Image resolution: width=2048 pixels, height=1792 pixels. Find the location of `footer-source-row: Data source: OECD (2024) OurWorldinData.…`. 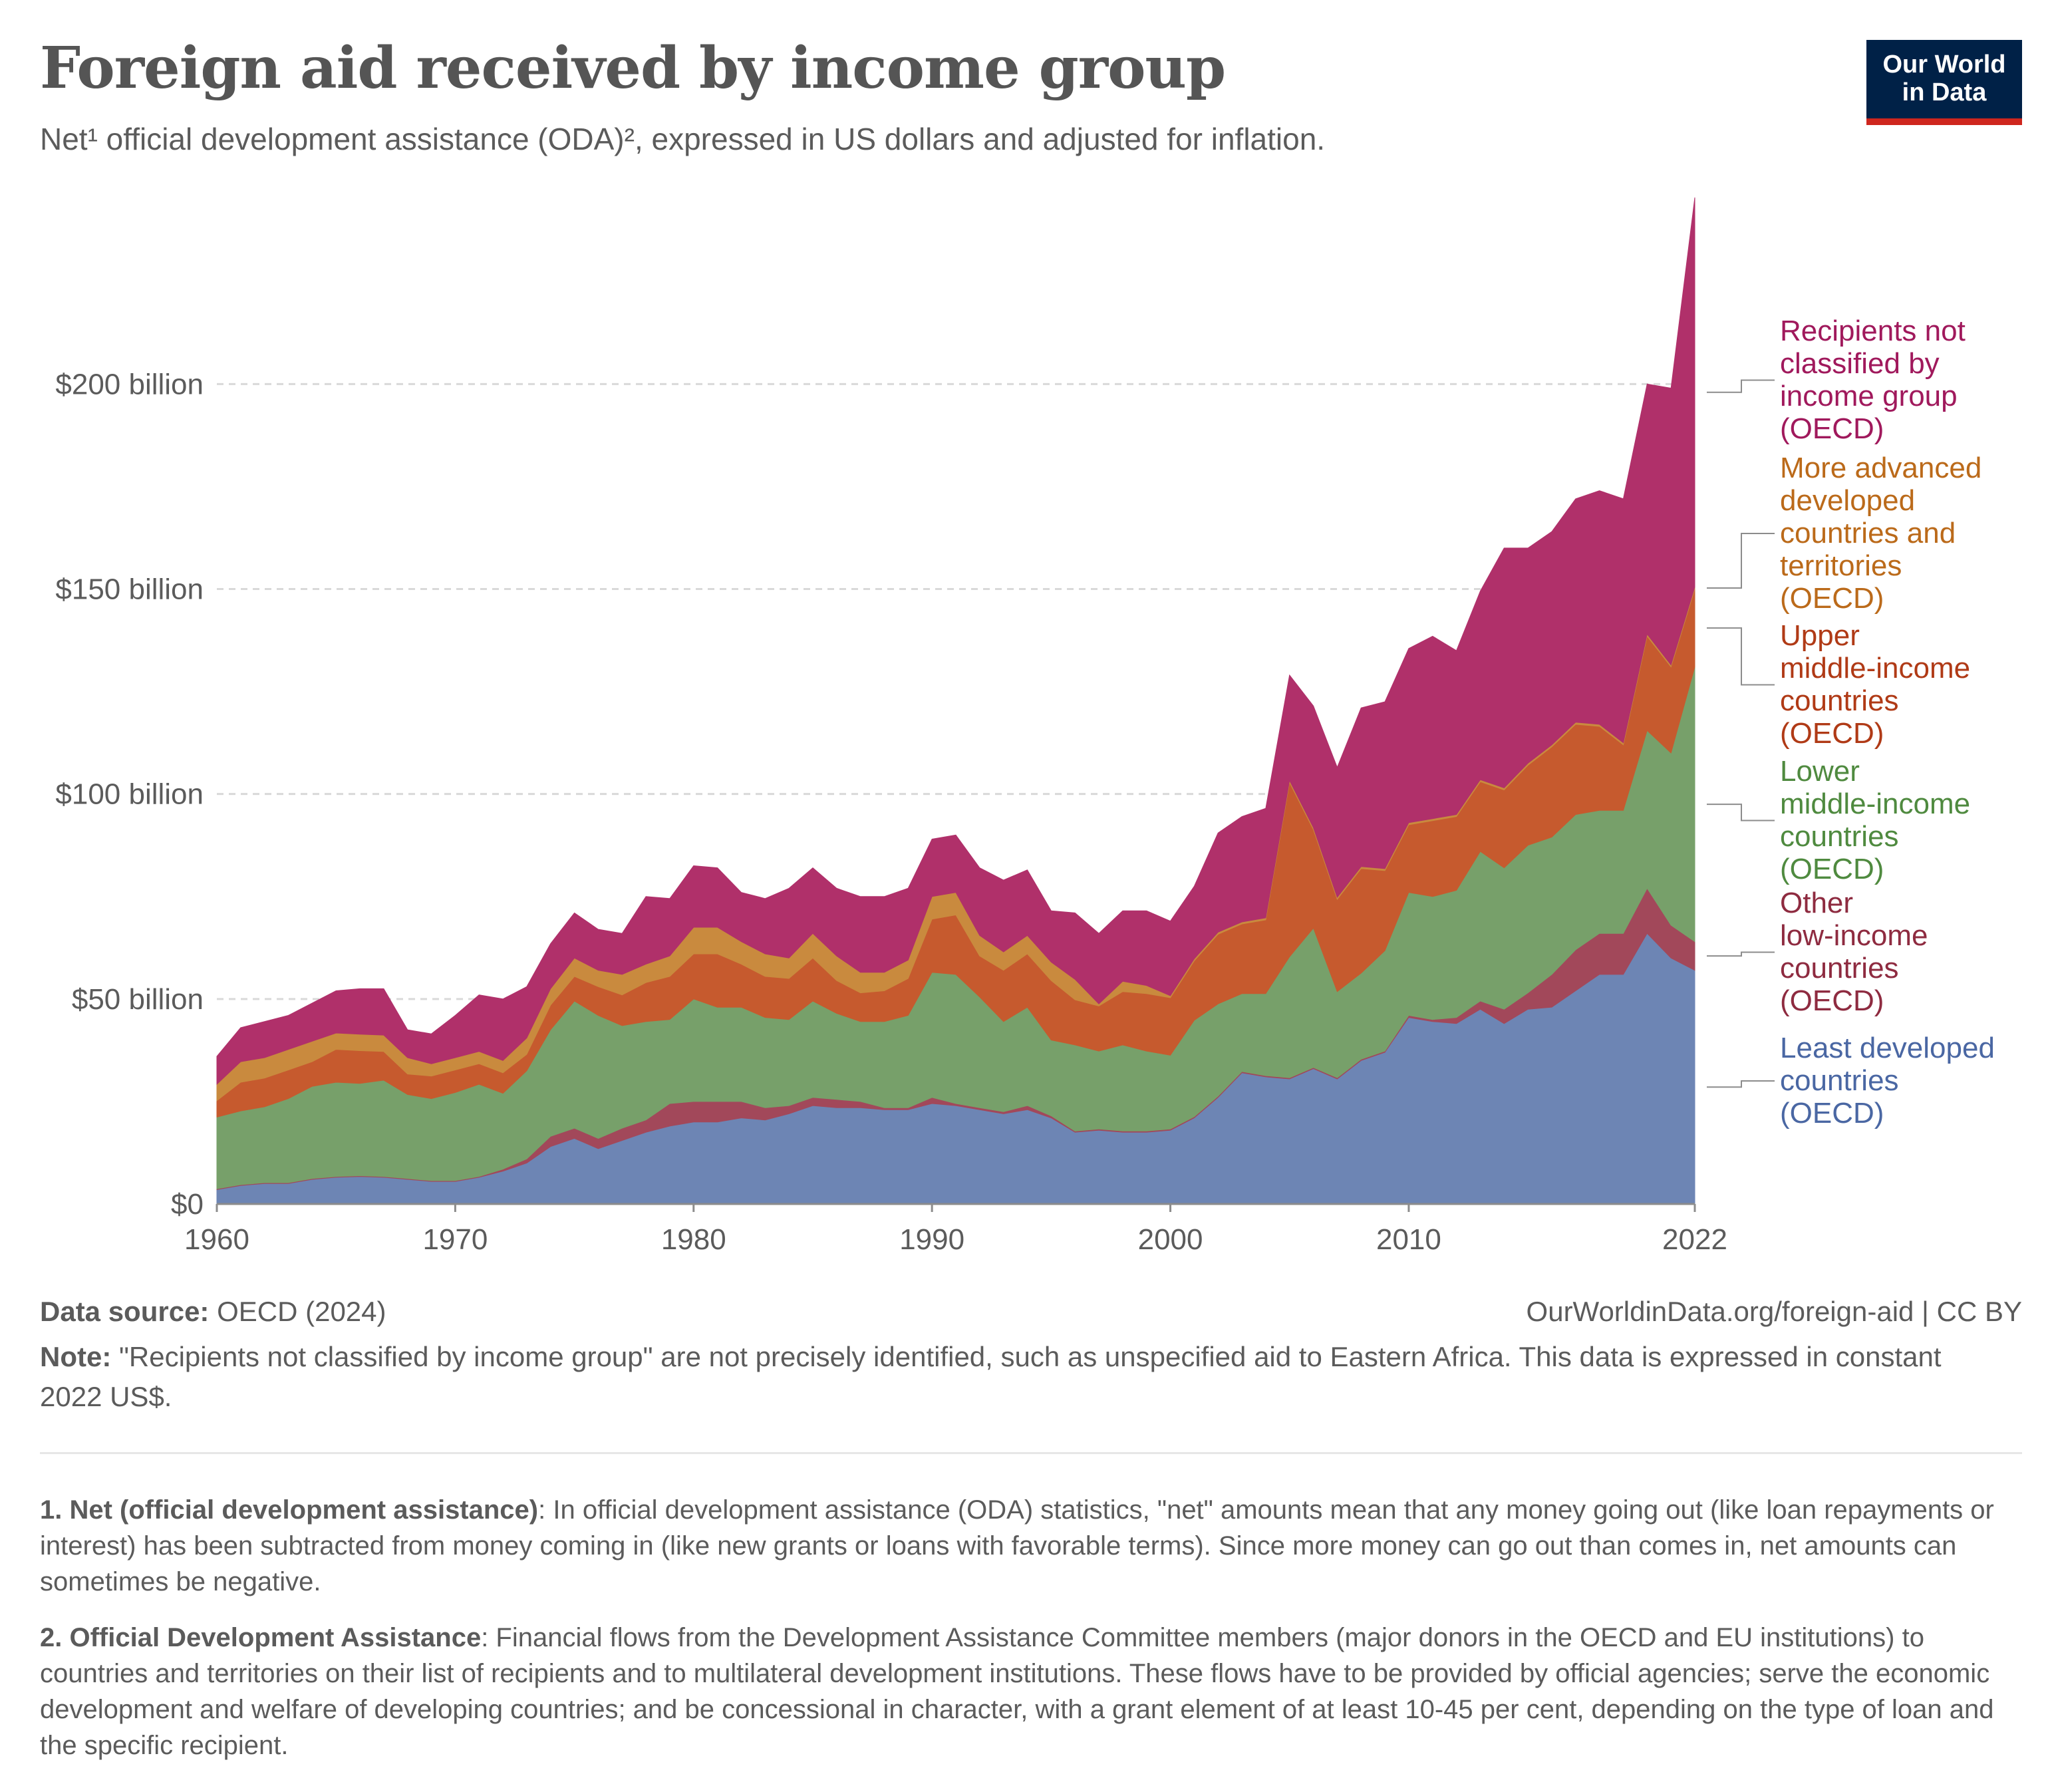

footer-source-row: Data source: OECD (2024) OurWorldinData.… is located at coordinates (1031, 1312).